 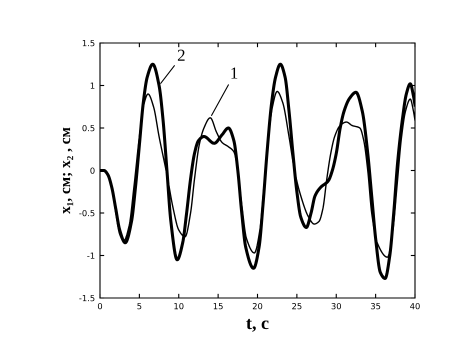 I want to click on x-tick-label: 40, so click(x=415, y=306).